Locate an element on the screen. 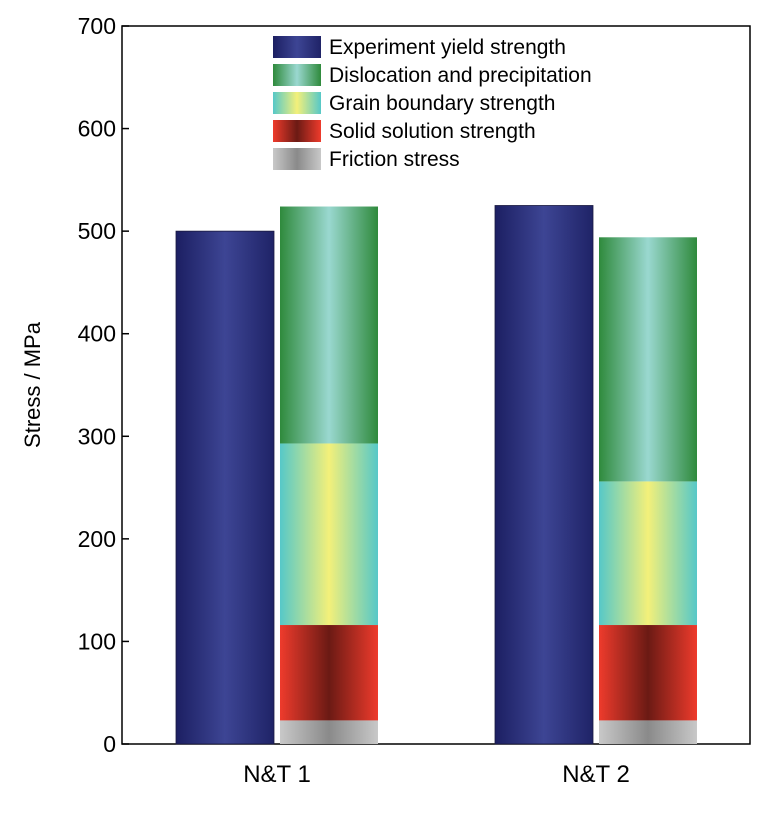  x-tick-label: N&T 2 is located at coordinates (596, 774).